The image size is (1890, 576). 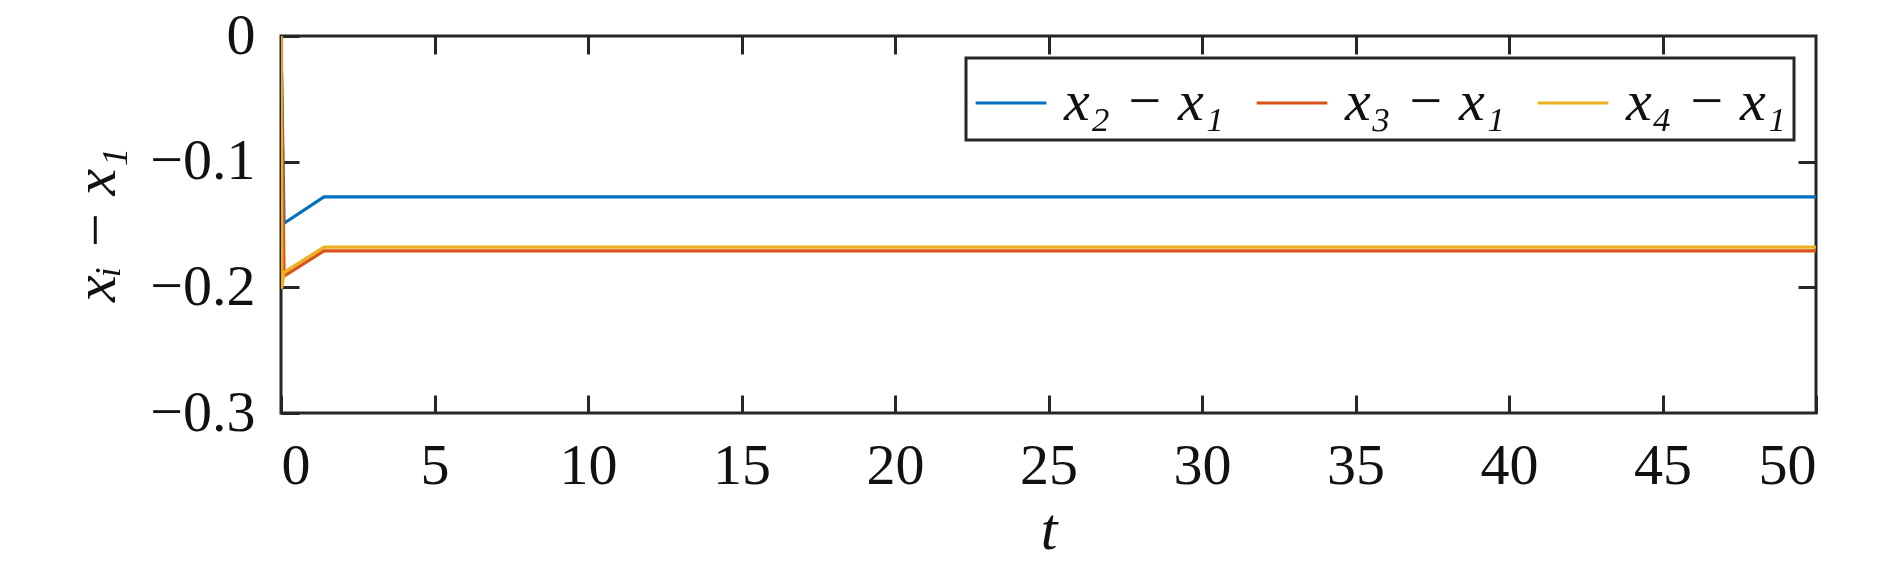 What do you see at coordinates (1356, 464) in the screenshot?
I see `x-tick-label: 35` at bounding box center [1356, 464].